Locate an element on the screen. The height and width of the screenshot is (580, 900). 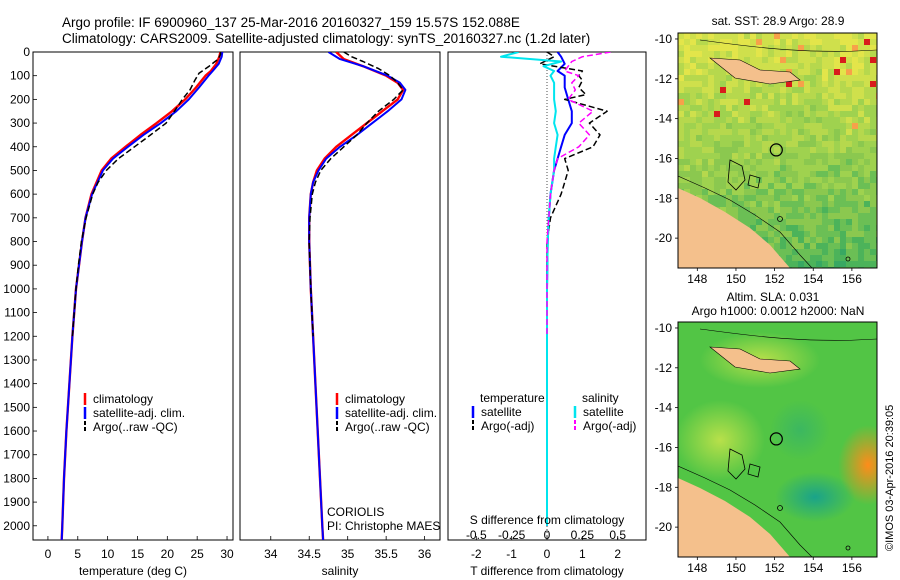
x-tick-label: 1 is located at coordinates (582, 554).